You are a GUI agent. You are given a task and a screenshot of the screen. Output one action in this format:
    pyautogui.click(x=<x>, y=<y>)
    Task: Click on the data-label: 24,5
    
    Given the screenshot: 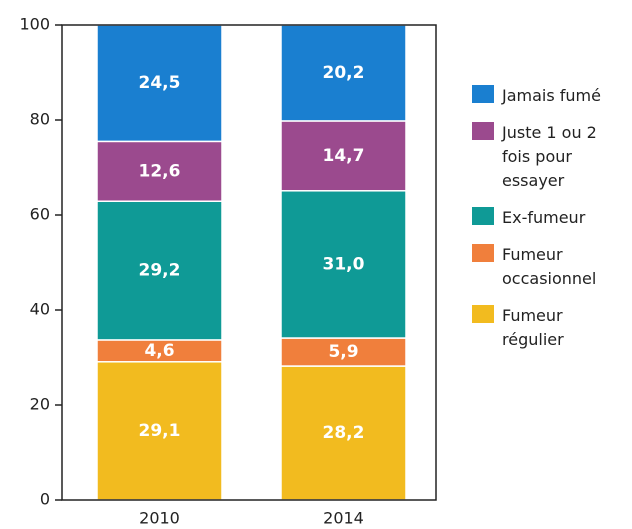 What is the action you would take?
    pyautogui.click(x=160, y=83)
    